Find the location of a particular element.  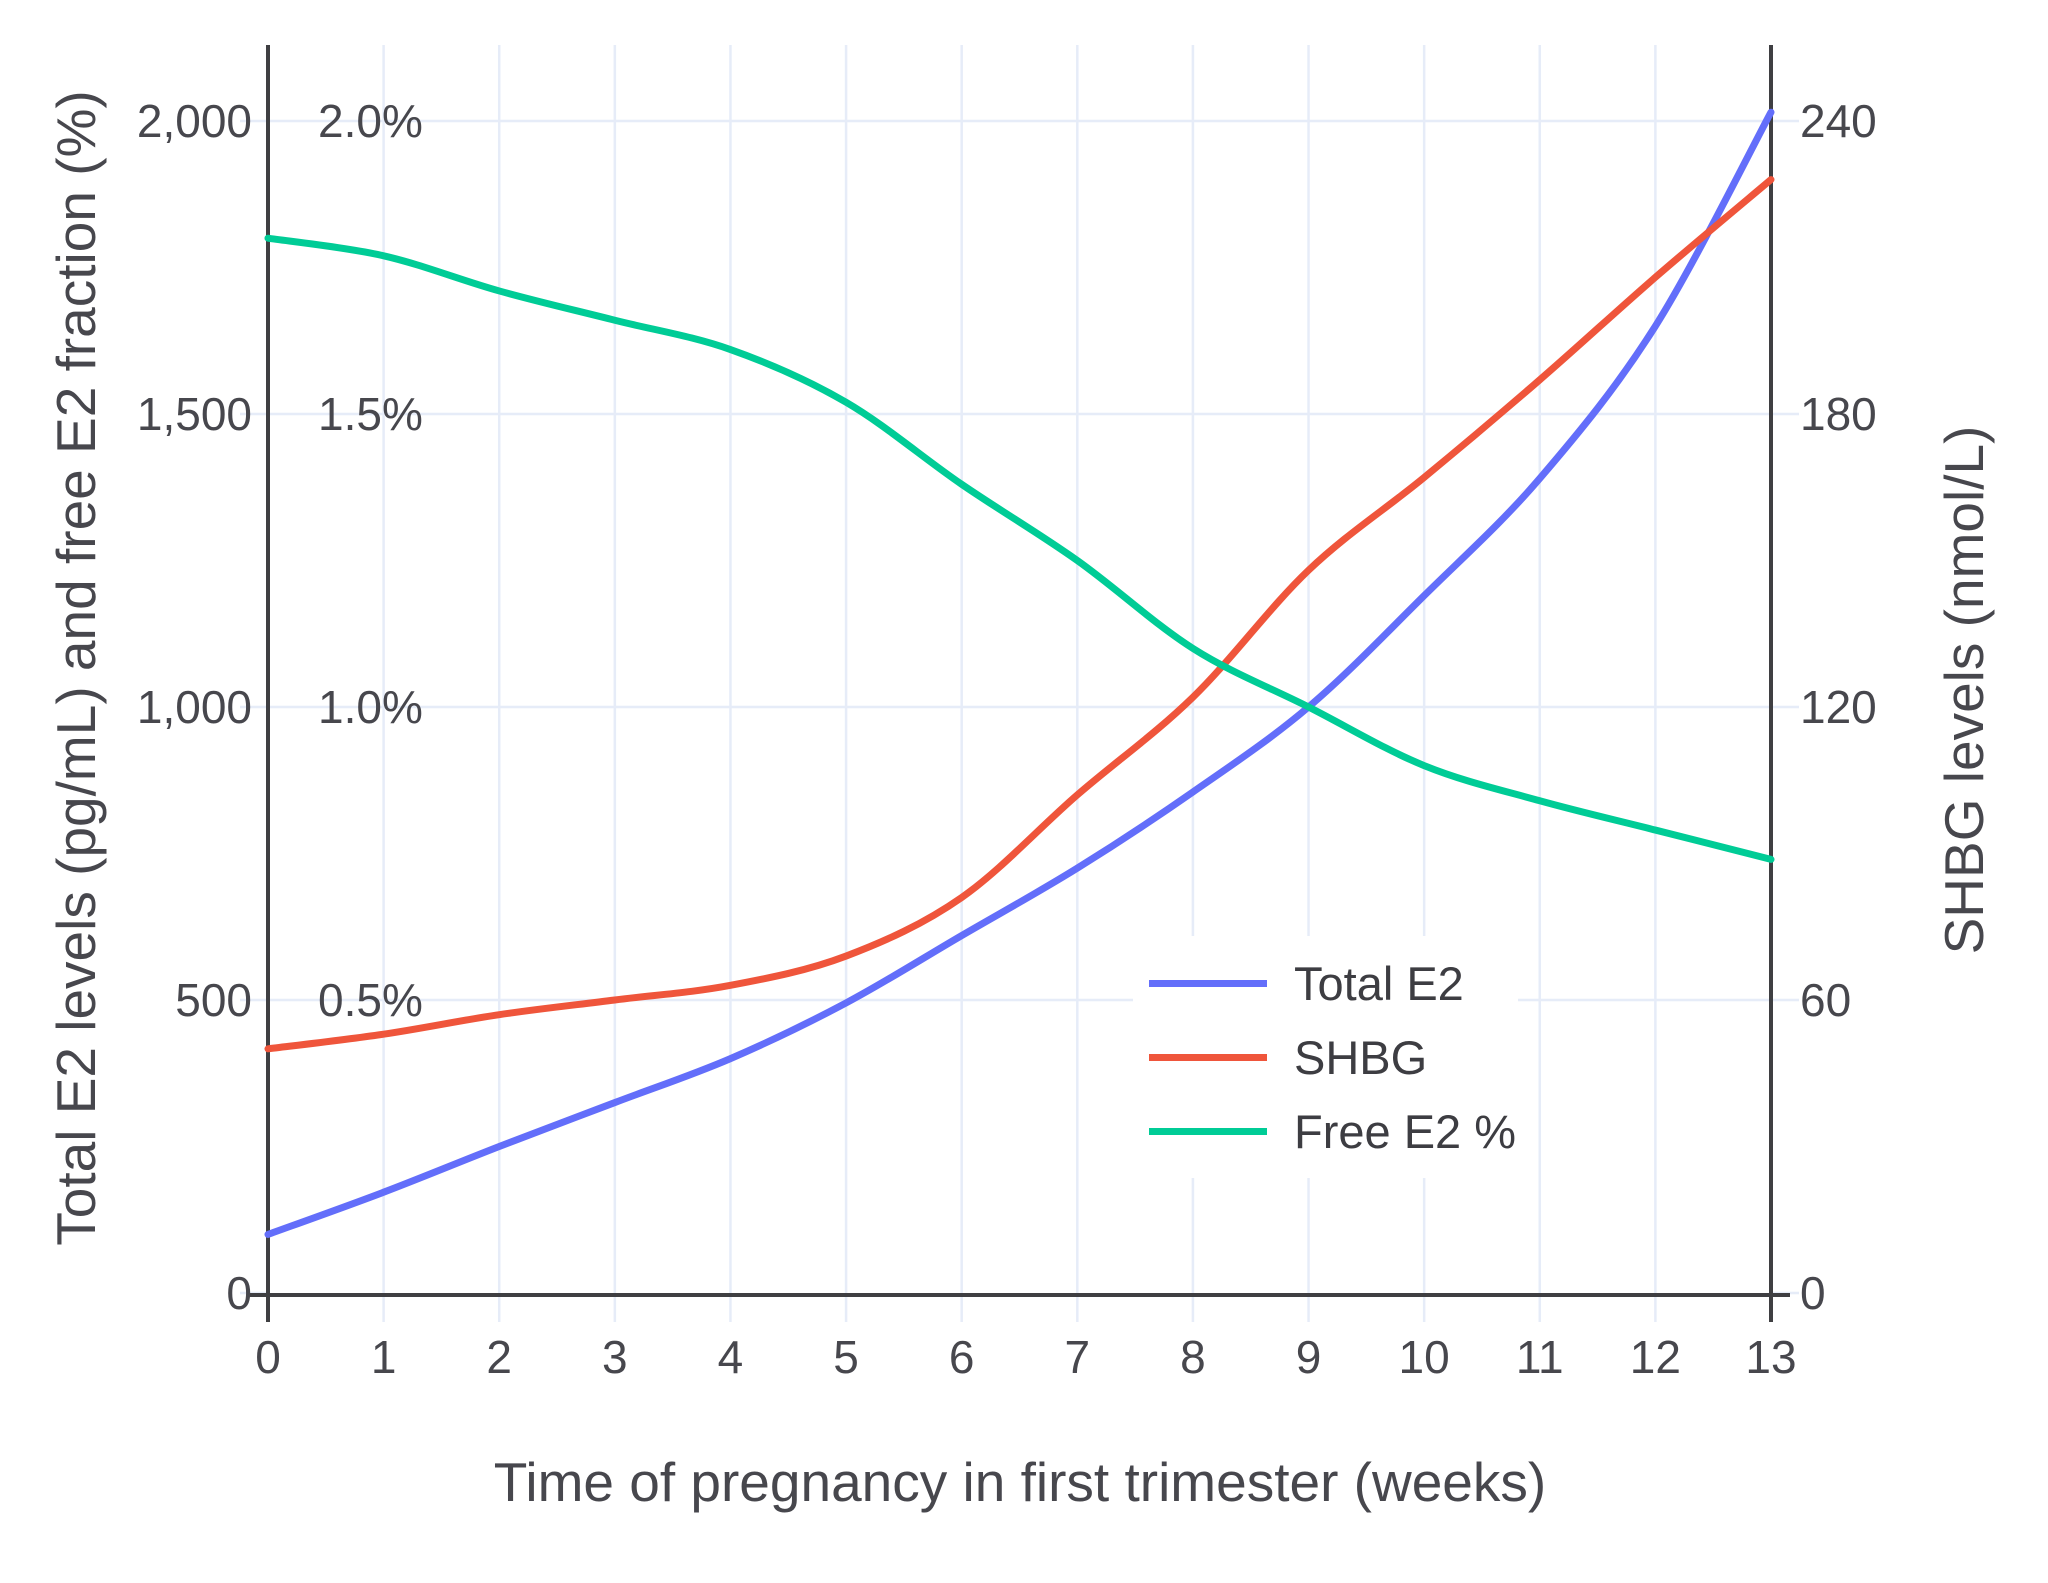

legend-label-shbg: SHBG is located at coordinates (1361, 1057).